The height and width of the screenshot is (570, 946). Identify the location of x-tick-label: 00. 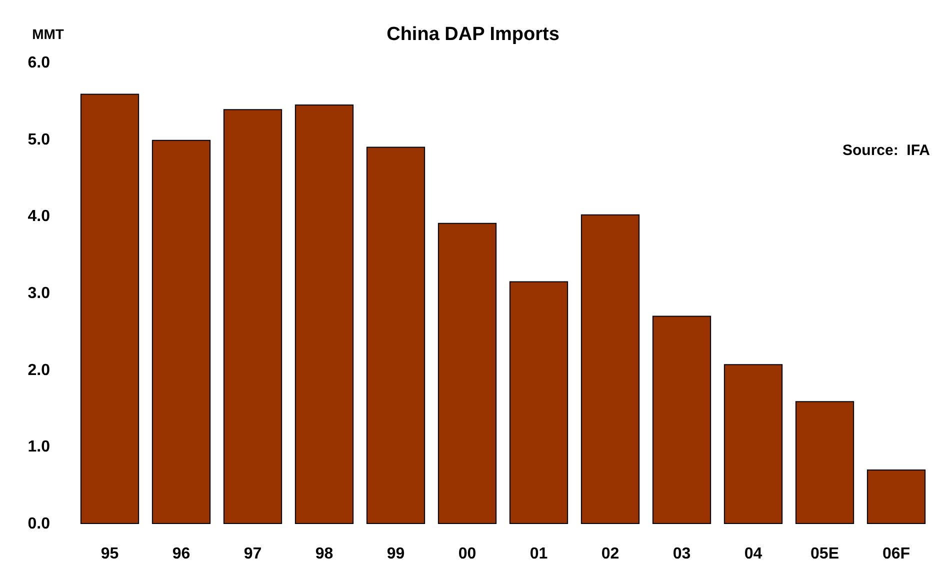
(467, 554).